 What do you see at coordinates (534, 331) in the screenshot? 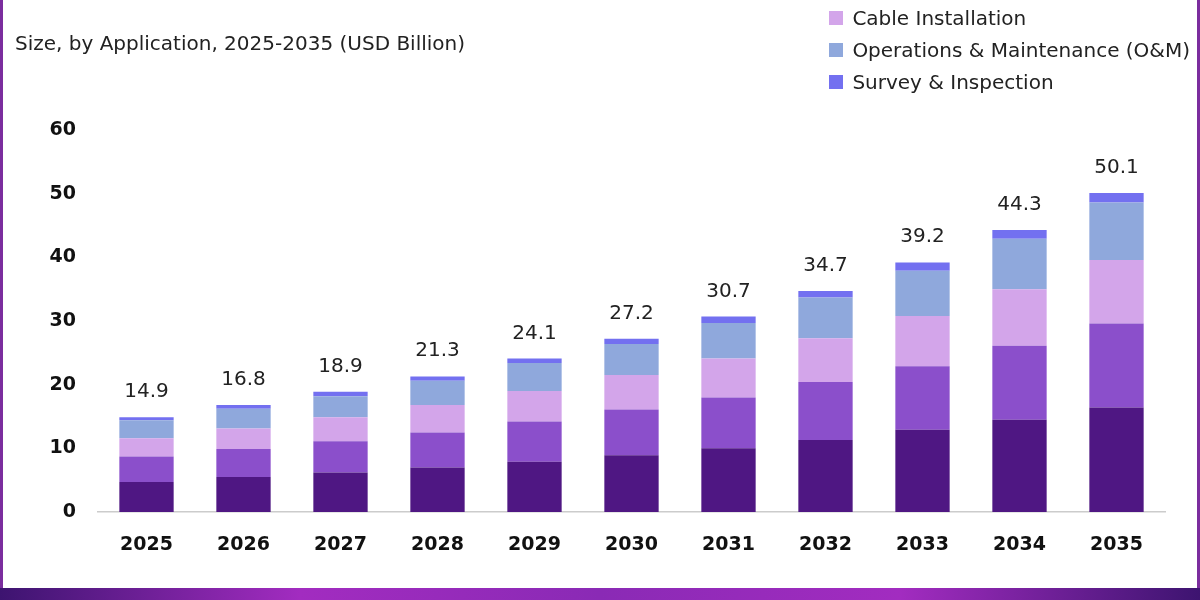
I see `total-label: 24.1` at bounding box center [534, 331].